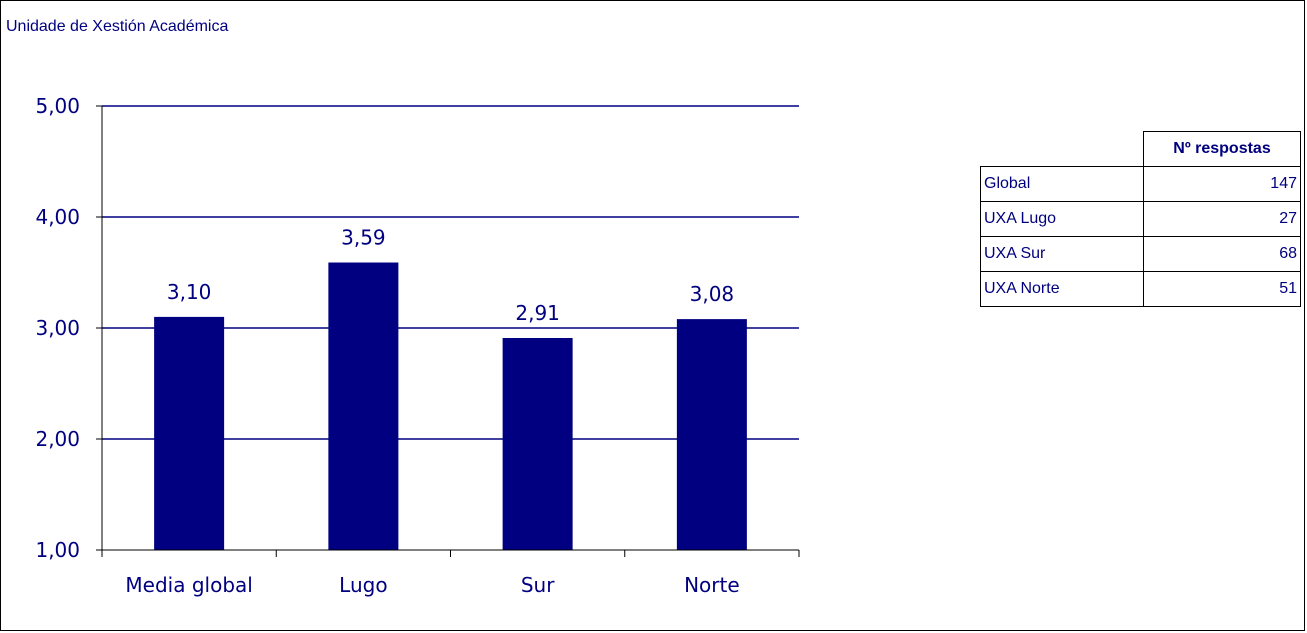 This screenshot has height=633, width=1307. Describe the element at coordinates (1222, 149) in the screenshot. I see `table-header-cell: Nº respostas` at that location.